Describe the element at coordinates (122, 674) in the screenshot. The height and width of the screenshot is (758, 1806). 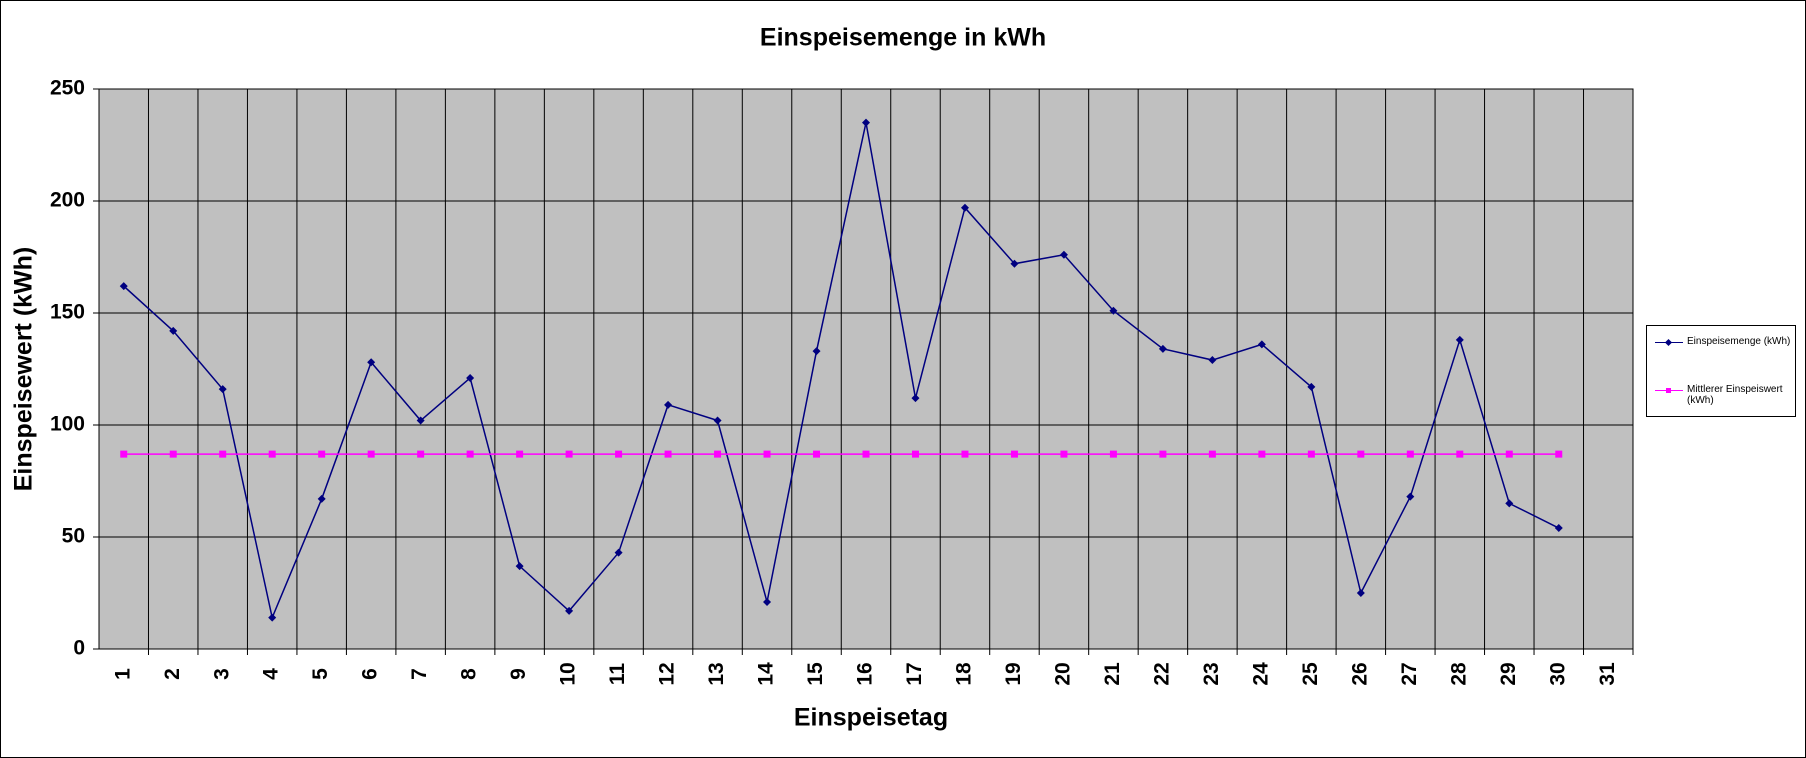
I see `x-tick-label: 1` at that location.